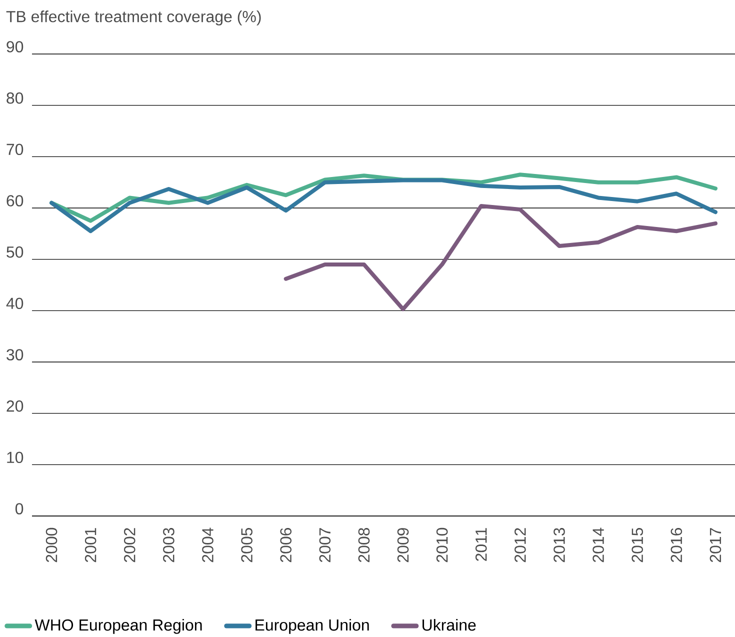 The height and width of the screenshot is (637, 735). What do you see at coordinates (52, 545) in the screenshot?
I see `x-tick-label: 2000` at bounding box center [52, 545].